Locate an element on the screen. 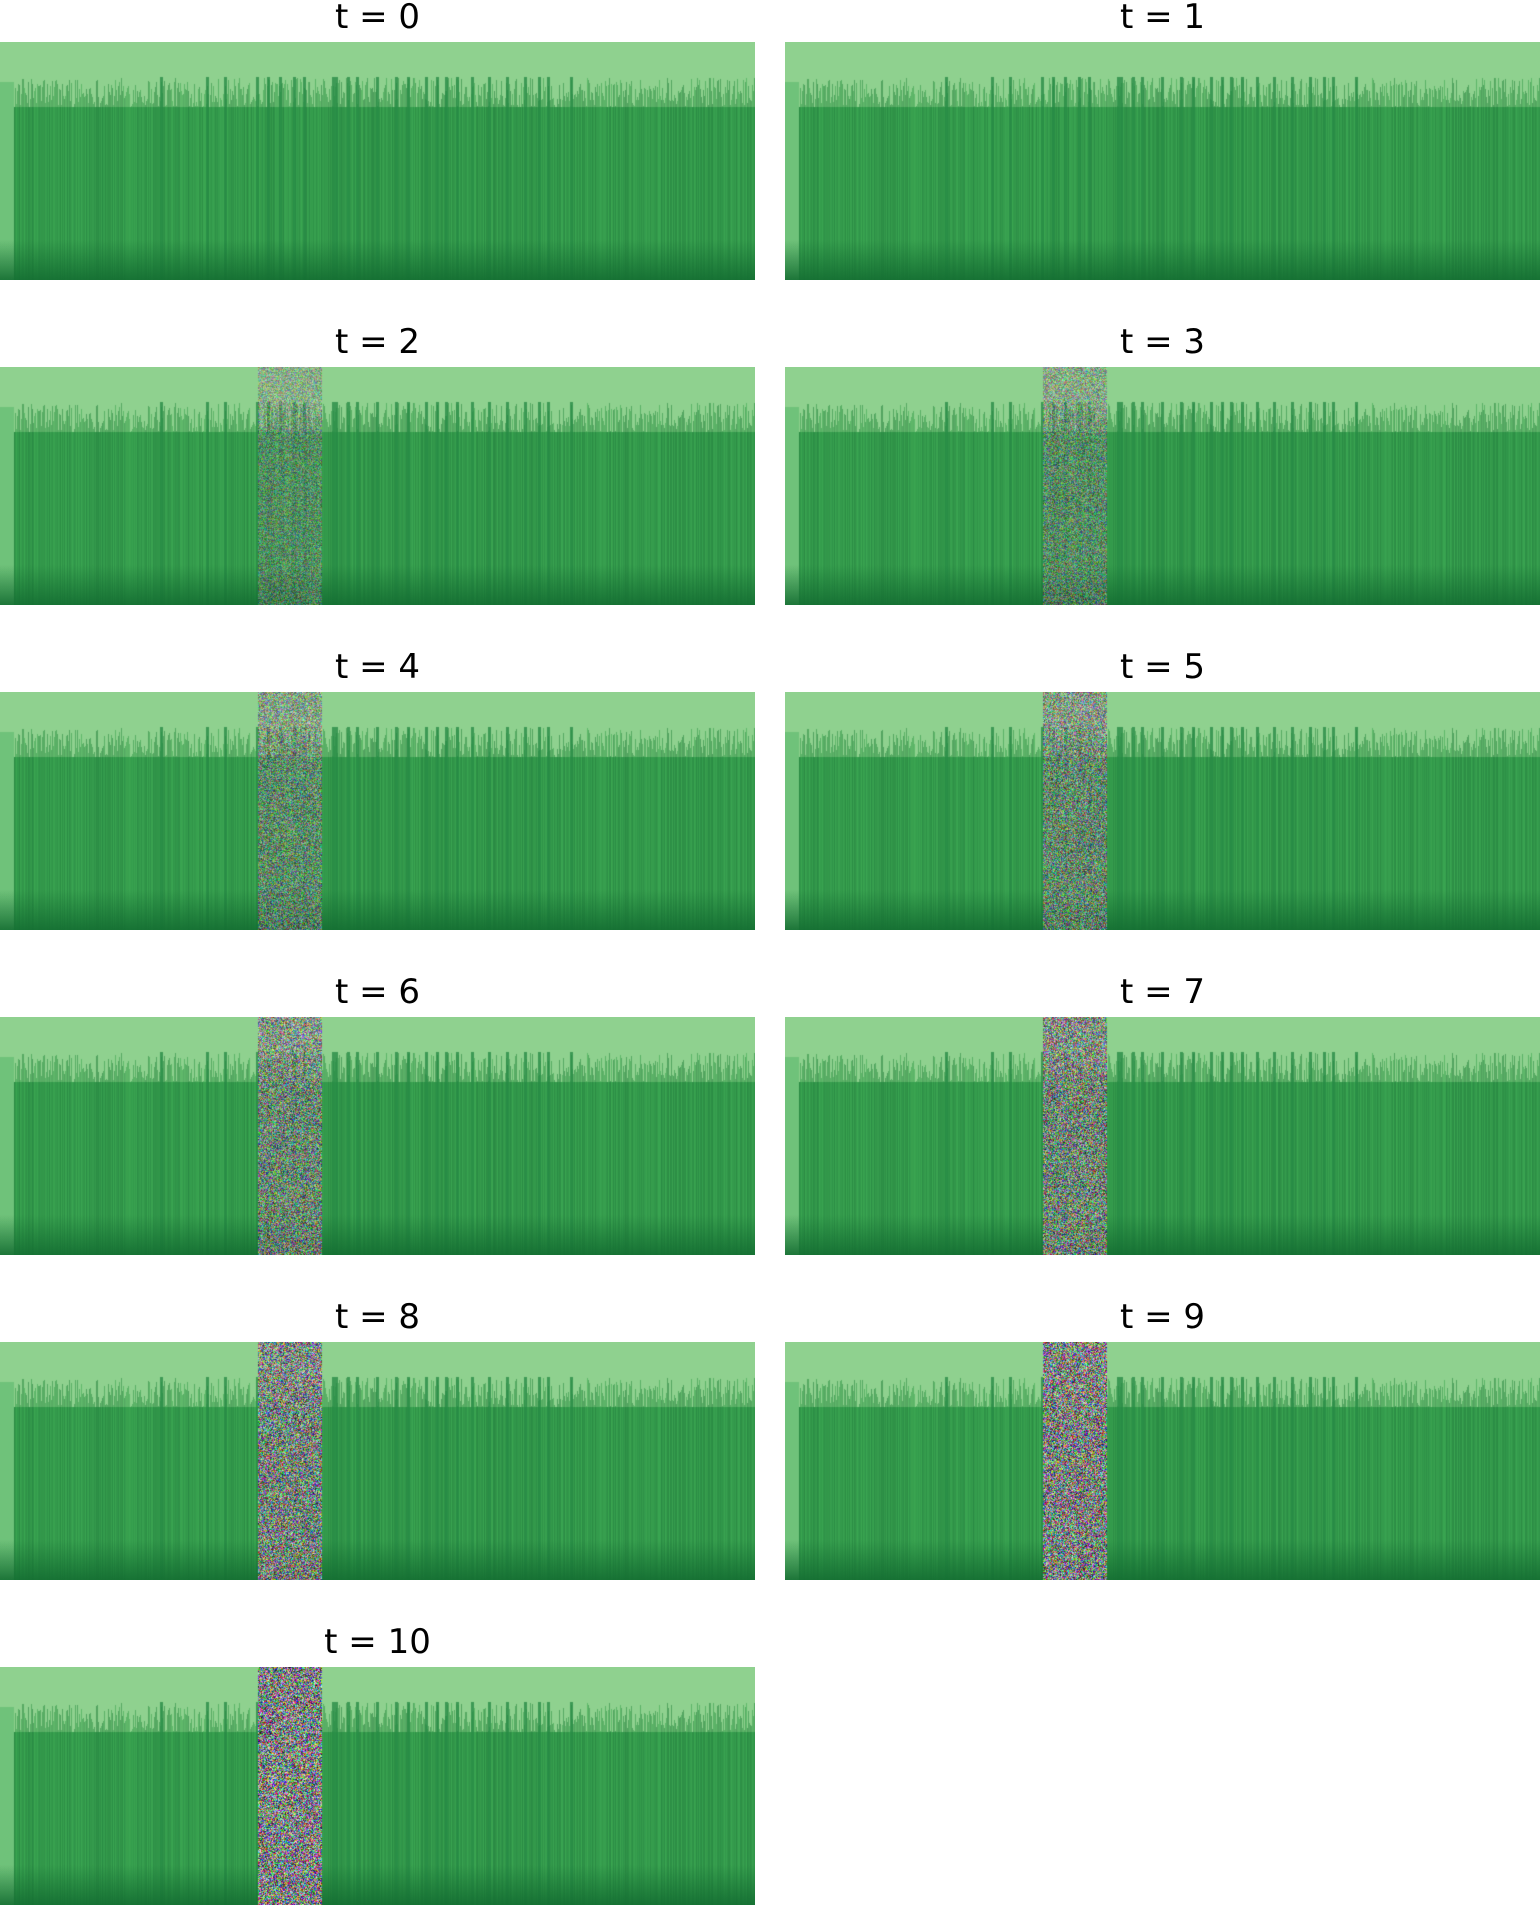 This screenshot has height=1932, width=1540. panel-title: t = 4 is located at coordinates (377, 667).